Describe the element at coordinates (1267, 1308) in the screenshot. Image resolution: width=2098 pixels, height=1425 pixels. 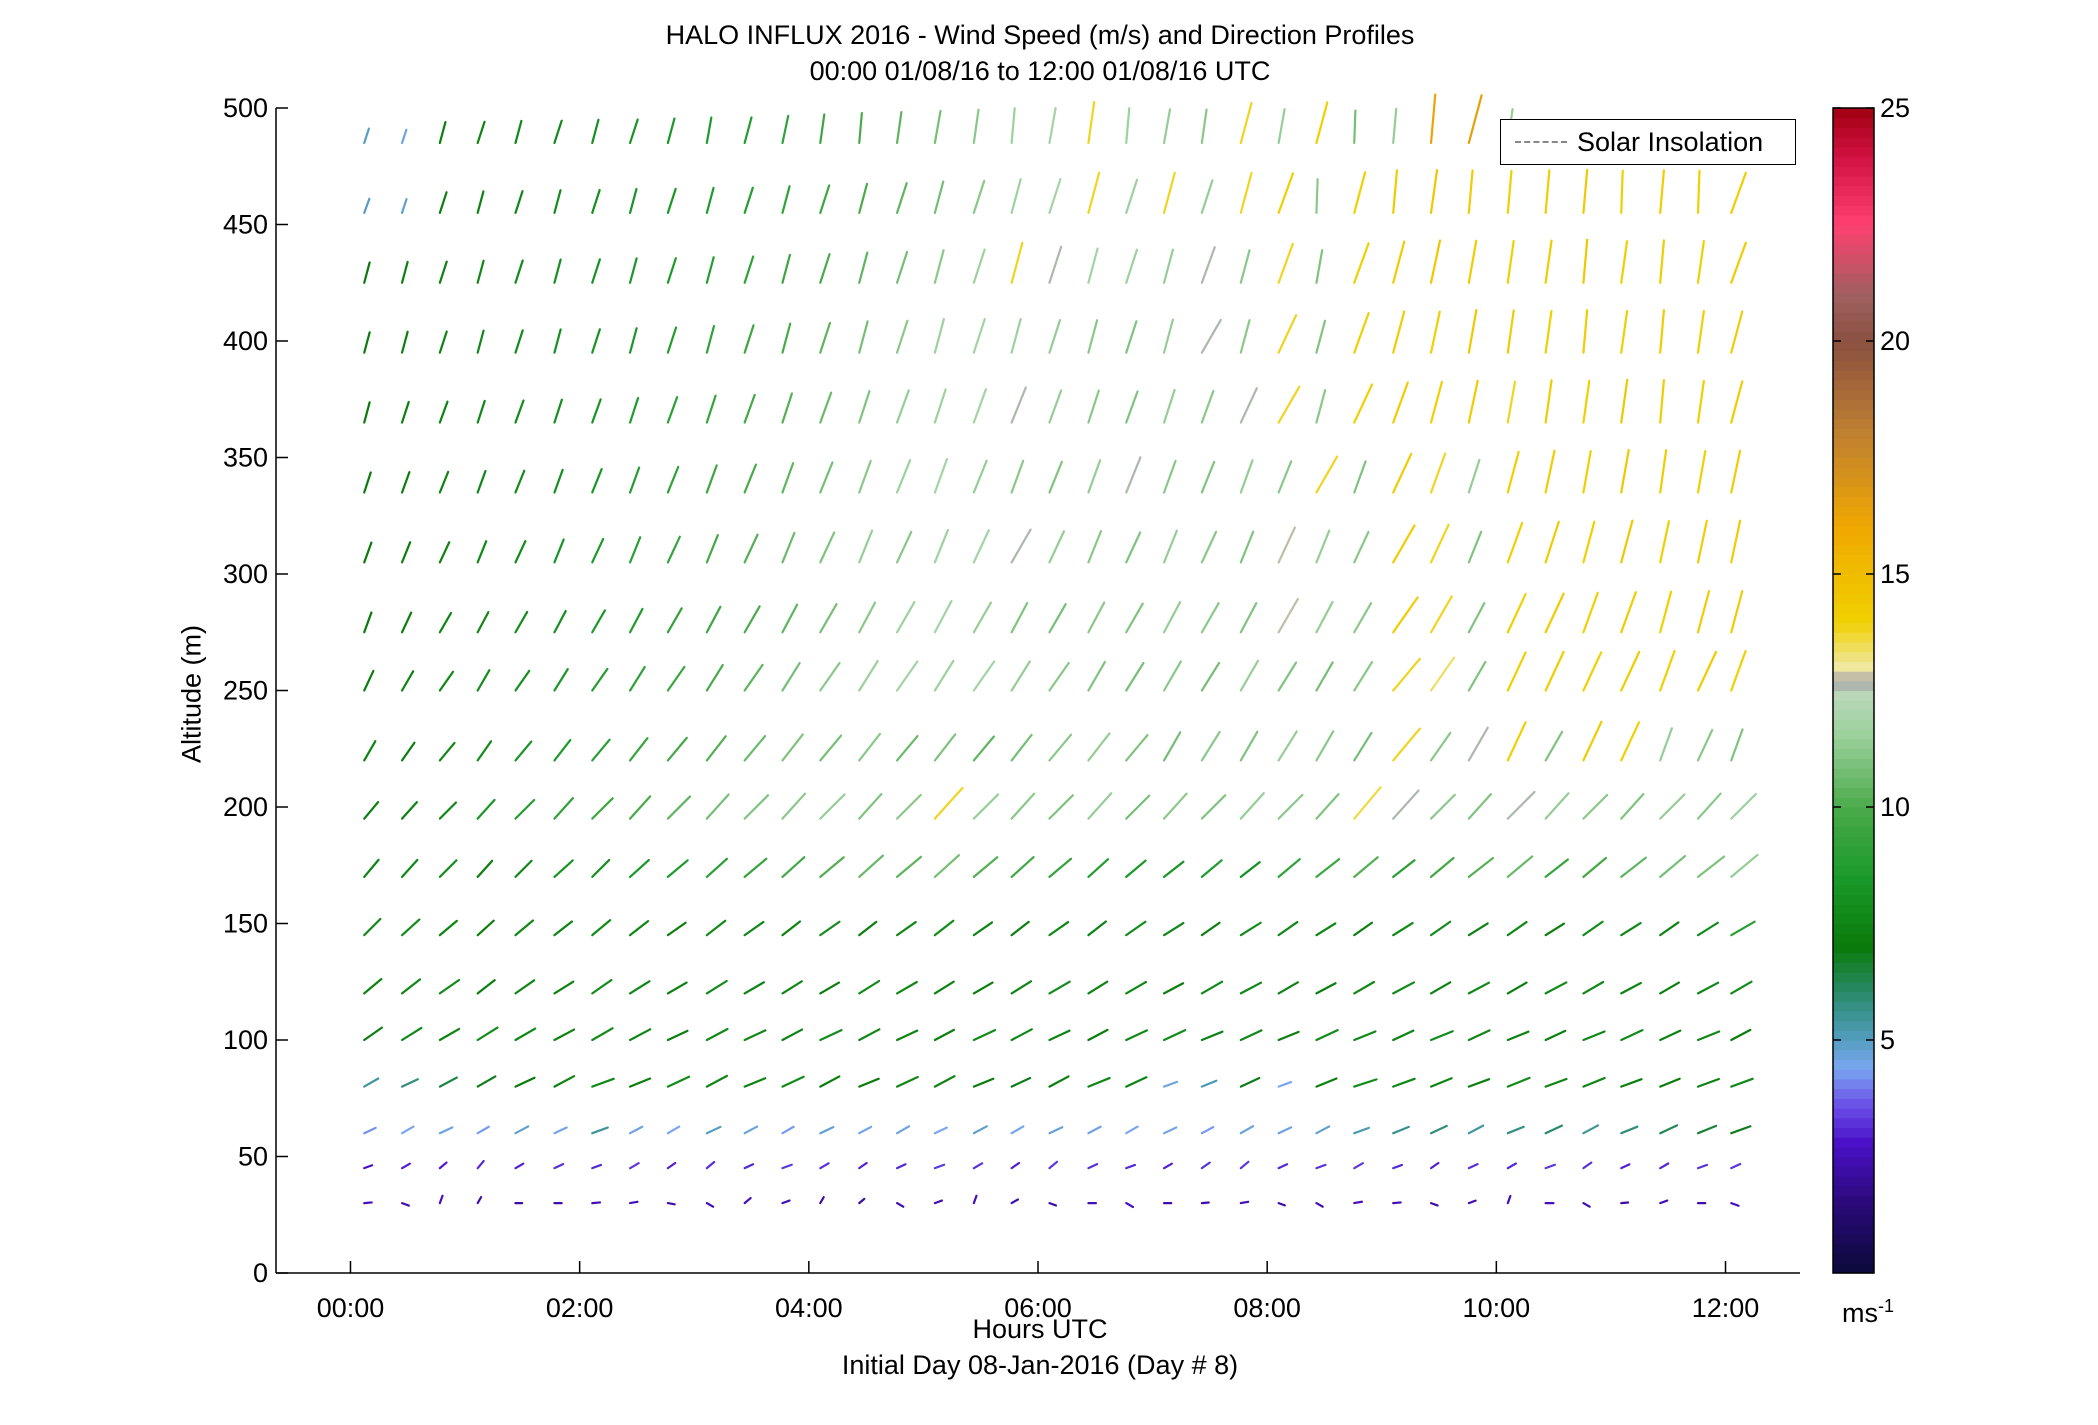
I see `x-tick-label: 08:00` at that location.